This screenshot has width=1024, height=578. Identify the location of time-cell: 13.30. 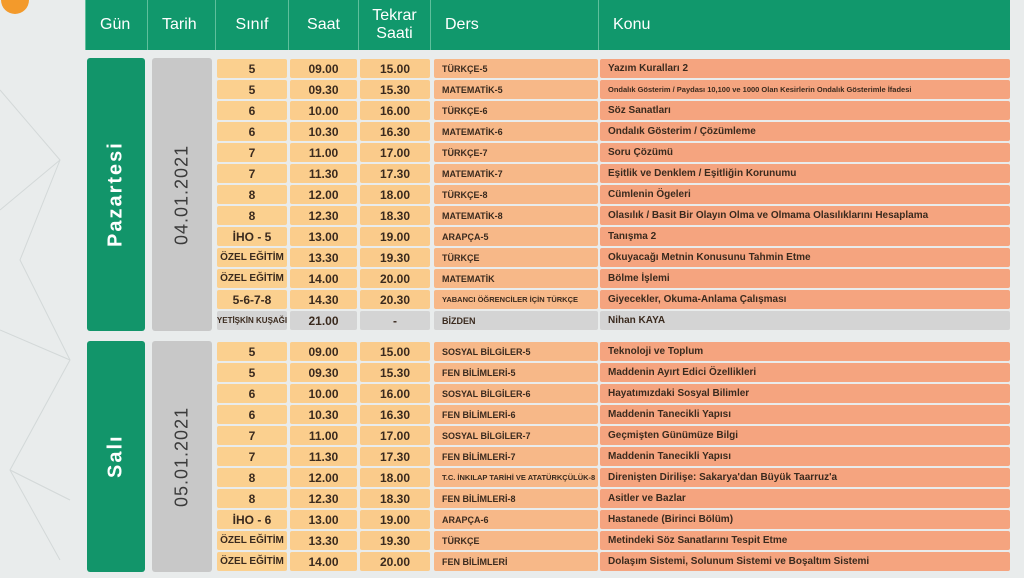
(323, 257).